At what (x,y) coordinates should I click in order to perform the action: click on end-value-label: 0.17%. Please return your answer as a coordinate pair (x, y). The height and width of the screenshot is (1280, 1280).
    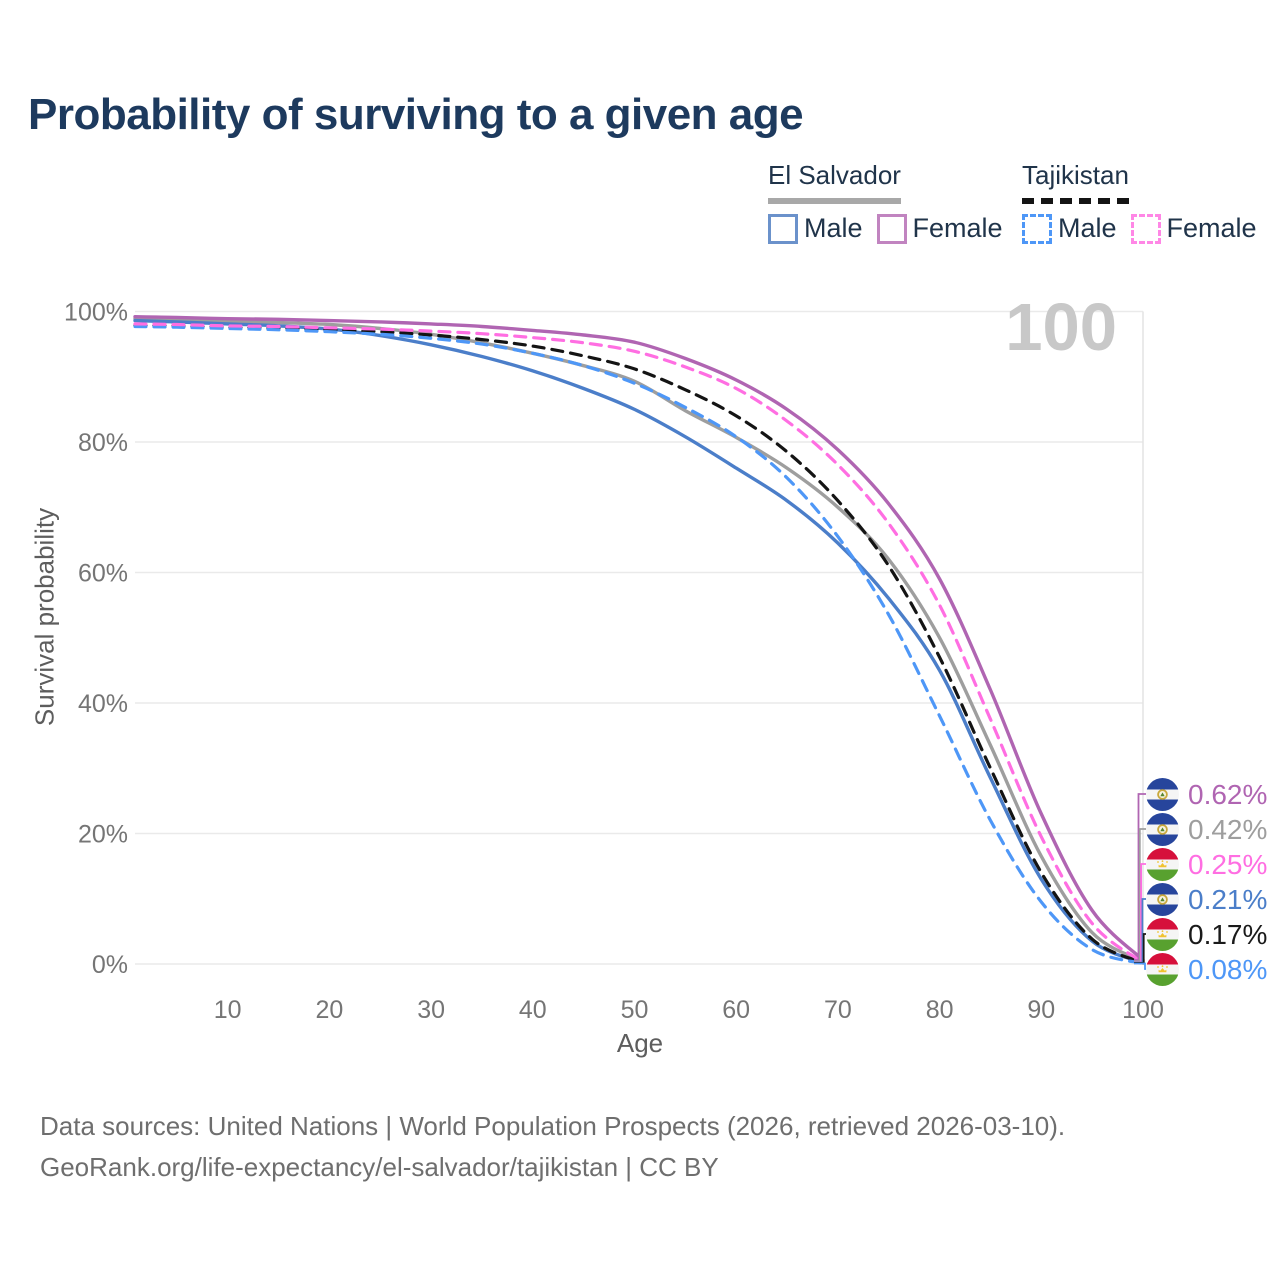
    Looking at the image, I should click on (1228, 934).